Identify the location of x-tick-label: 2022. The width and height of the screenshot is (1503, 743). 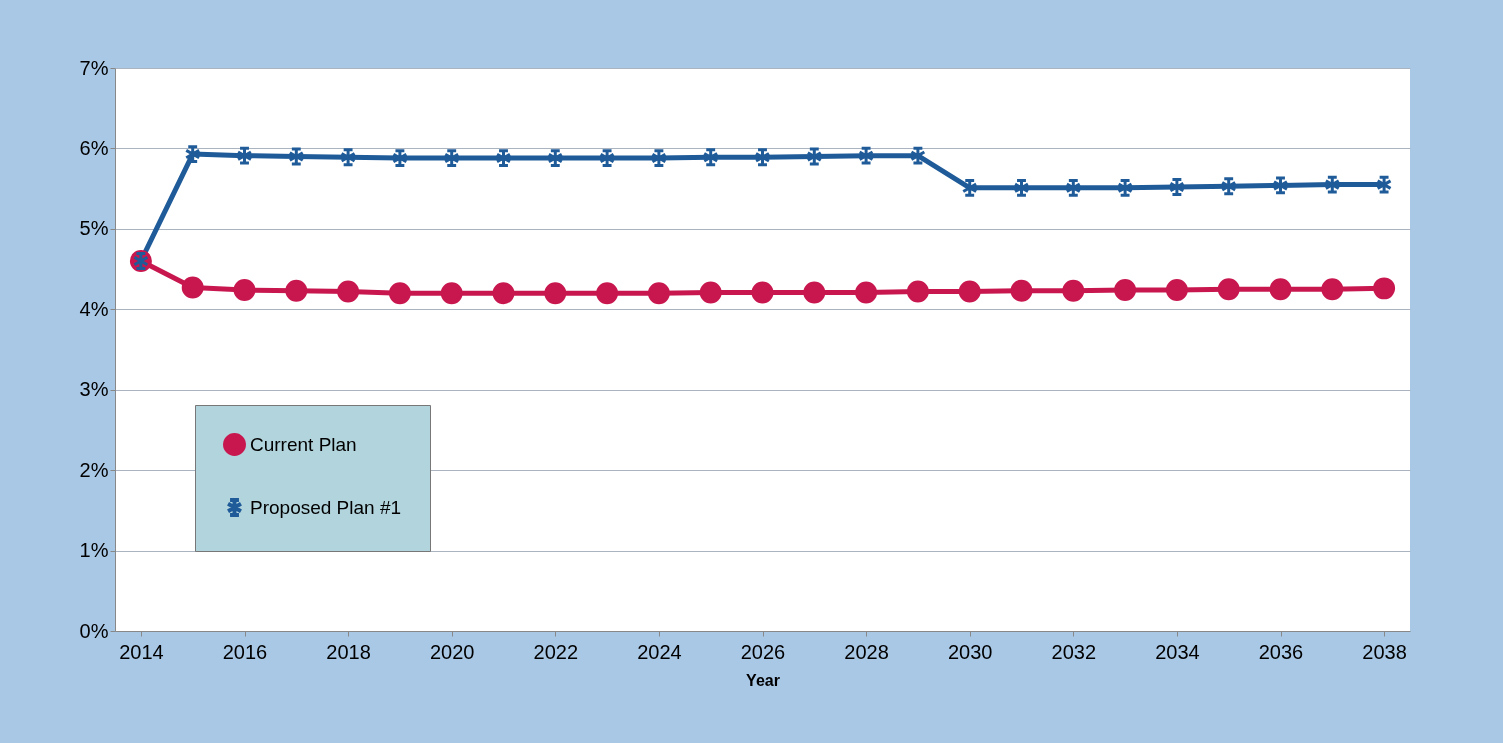
(556, 651).